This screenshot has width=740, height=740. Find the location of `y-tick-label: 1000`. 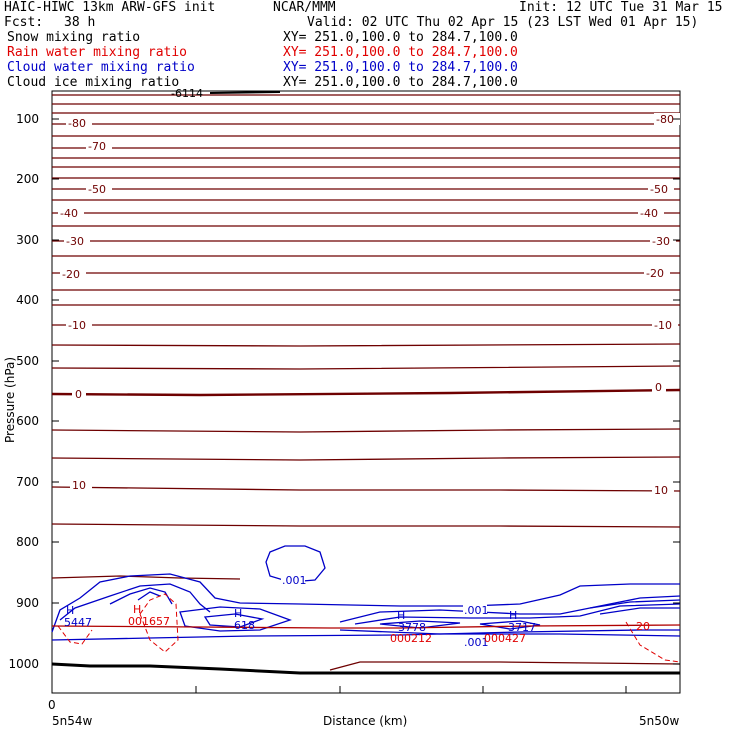

y-tick-label: 1000 is located at coordinates (23, 664).